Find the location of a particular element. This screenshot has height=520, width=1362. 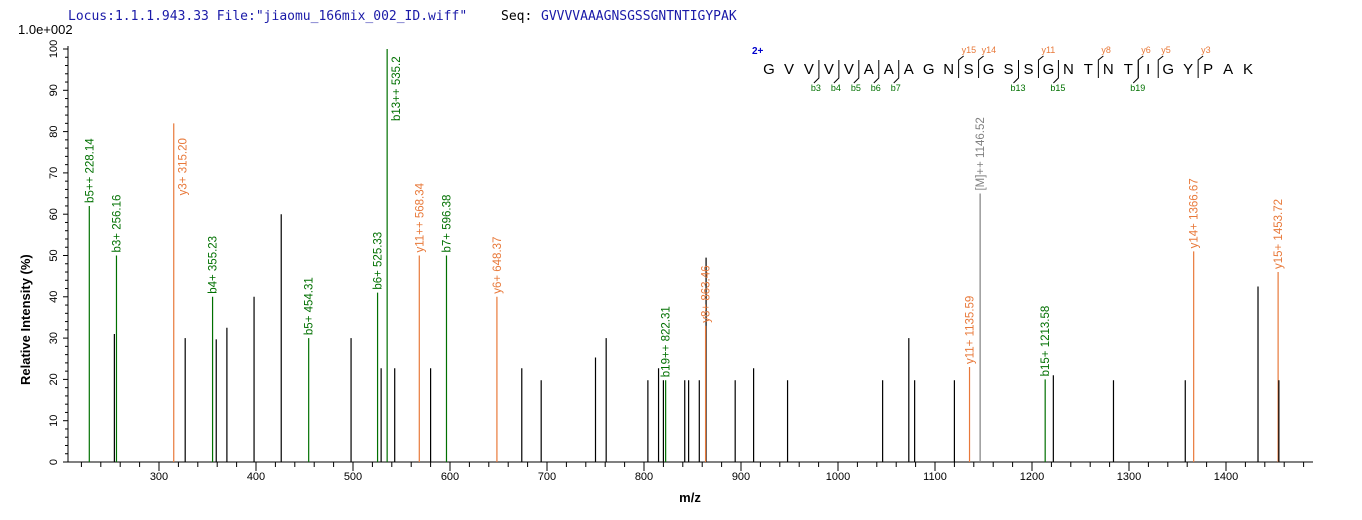

y-ion-label: y3 is located at coordinates (1206, 50).